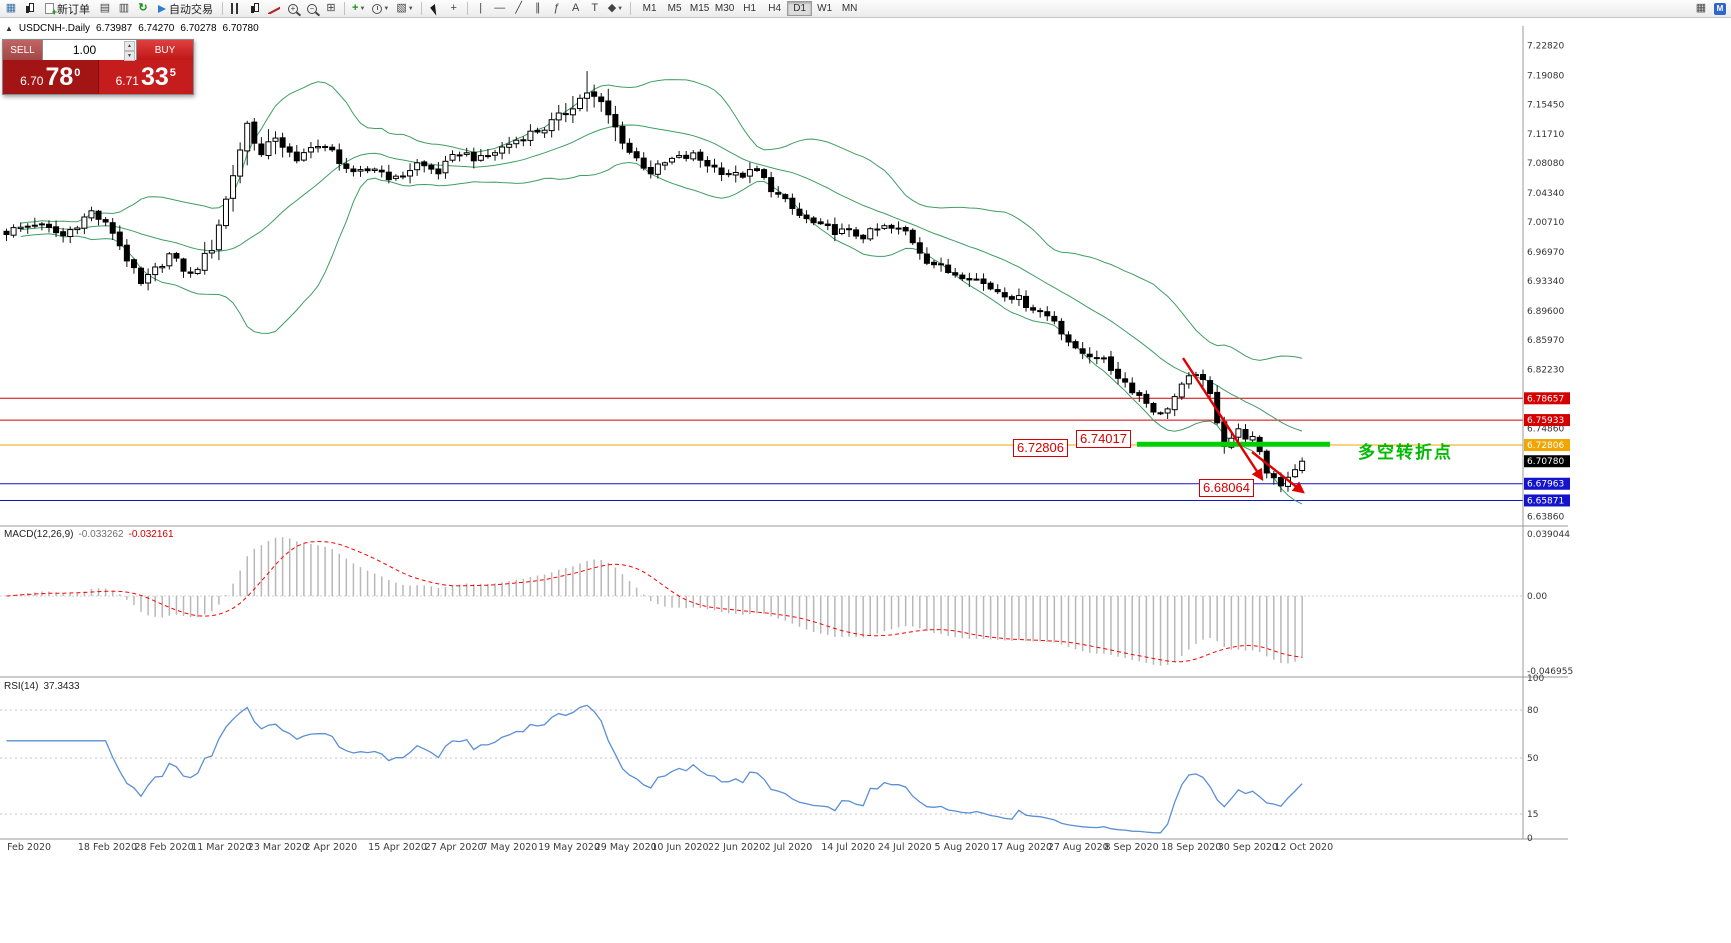 This screenshot has width=1731, height=943. What do you see at coordinates (576, 9) in the screenshot?
I see `text-tool-button: A` at bounding box center [576, 9].